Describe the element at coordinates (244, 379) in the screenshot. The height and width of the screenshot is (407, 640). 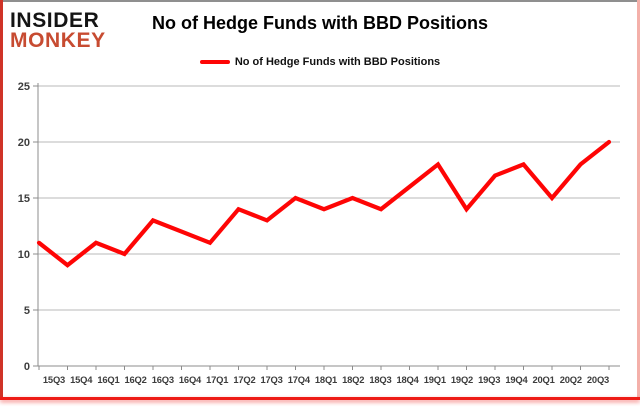
I see `svg-text: 17Q2` at that location.